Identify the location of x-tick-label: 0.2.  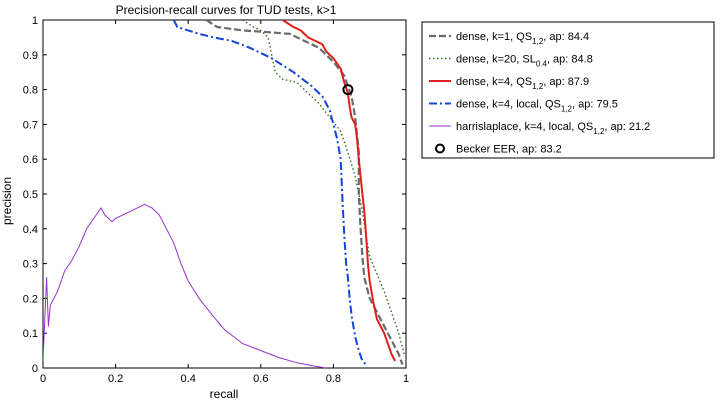
(115, 379).